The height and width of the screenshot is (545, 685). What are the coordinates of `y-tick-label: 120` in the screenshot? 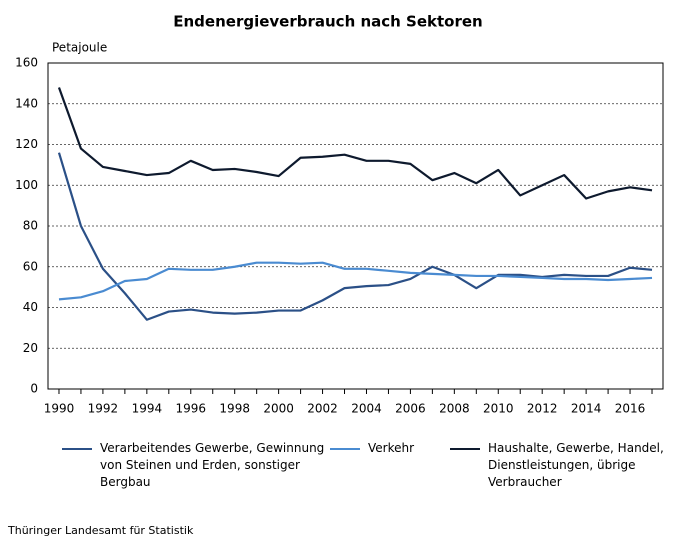 It's located at (26, 144).